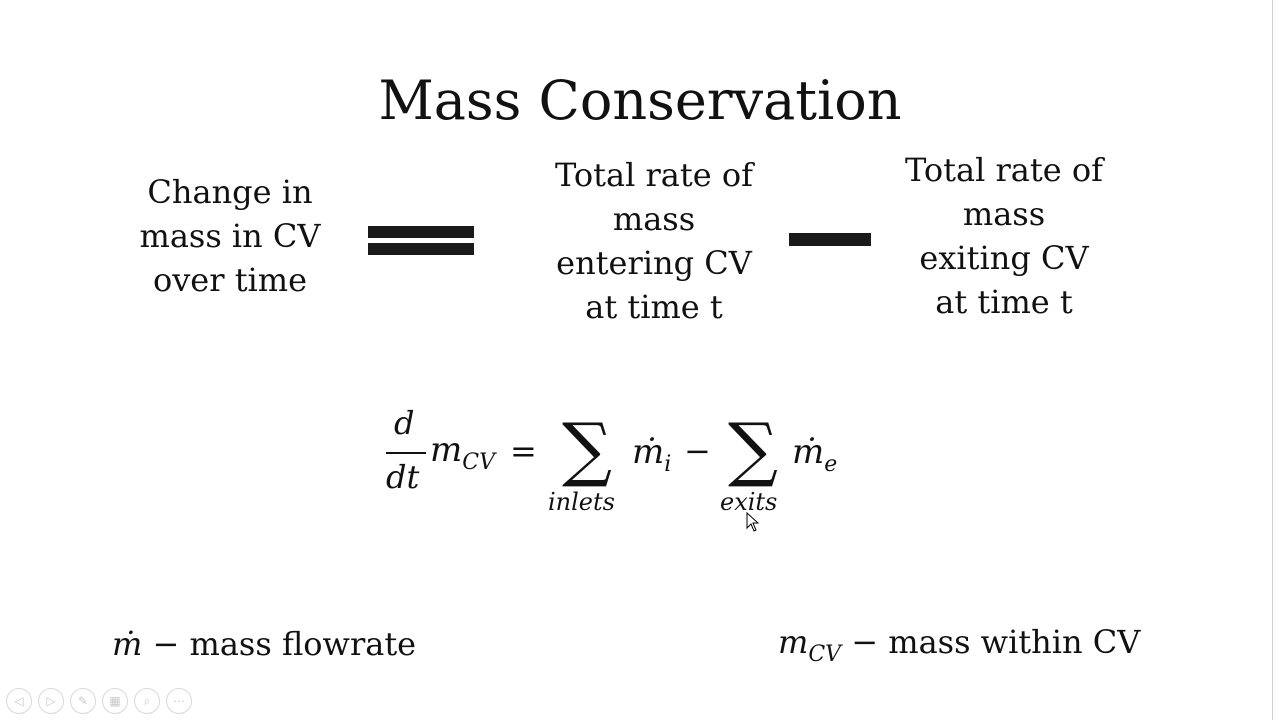  What do you see at coordinates (830, 239) in the screenshot?
I see `minus-bar` at bounding box center [830, 239].